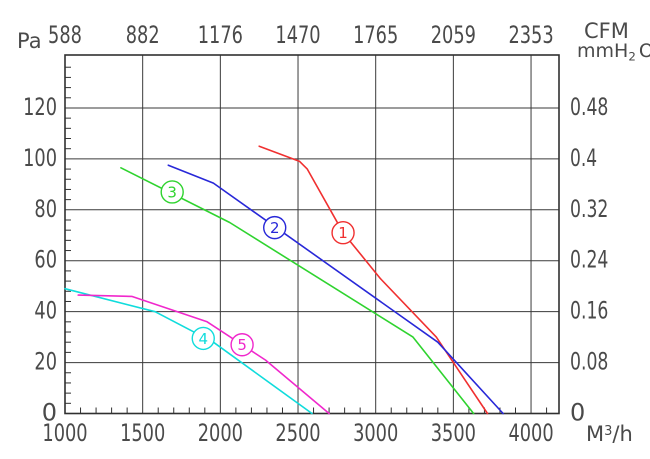 The width and height of the screenshot is (650, 459). I want to click on curve-marker-3: 3, so click(172, 192).